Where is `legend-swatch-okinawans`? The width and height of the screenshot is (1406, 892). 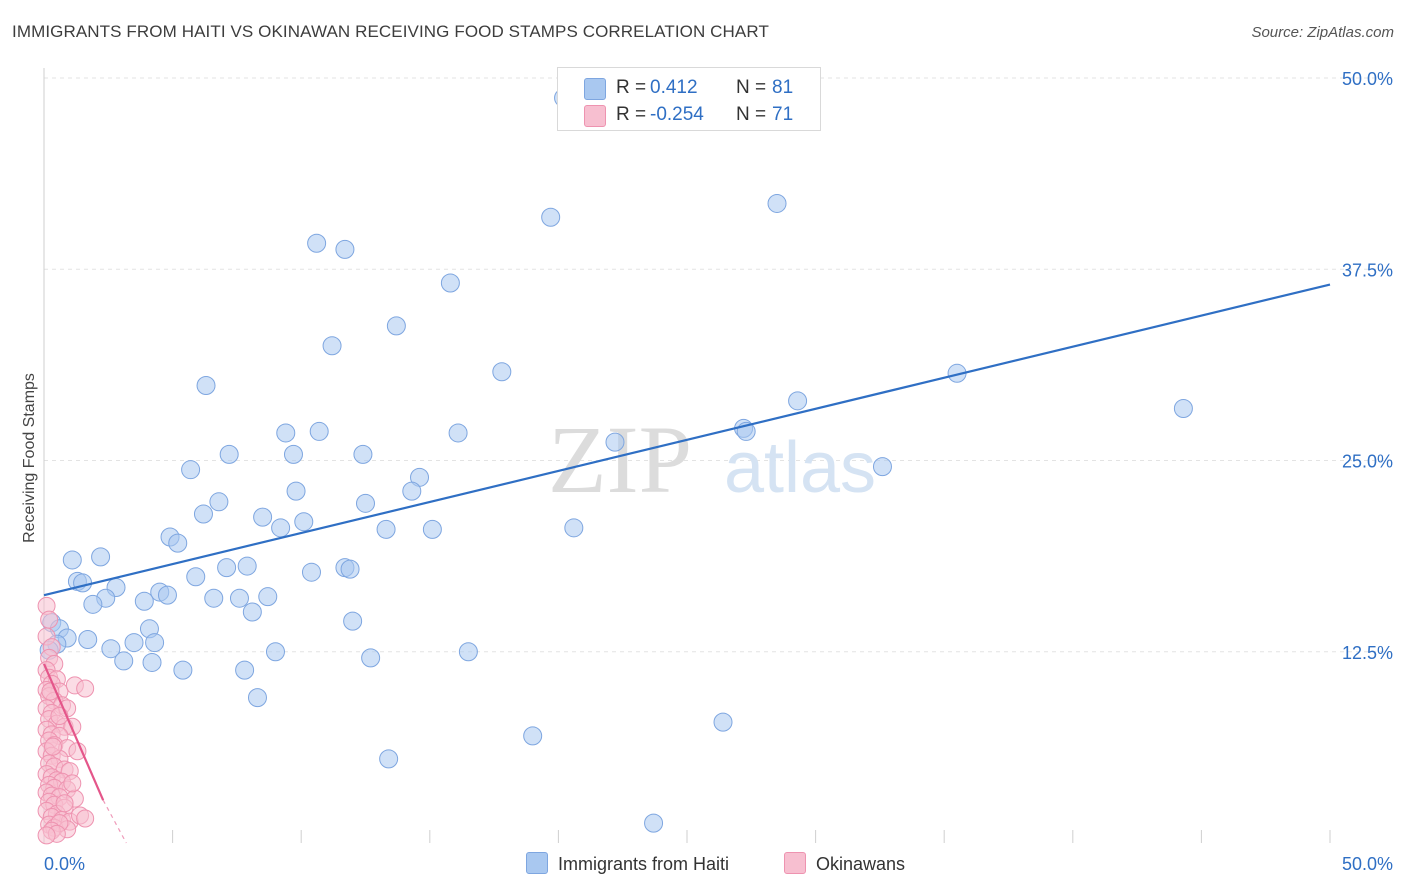
legend-swatch-okinawans is located at coordinates (795, 863).